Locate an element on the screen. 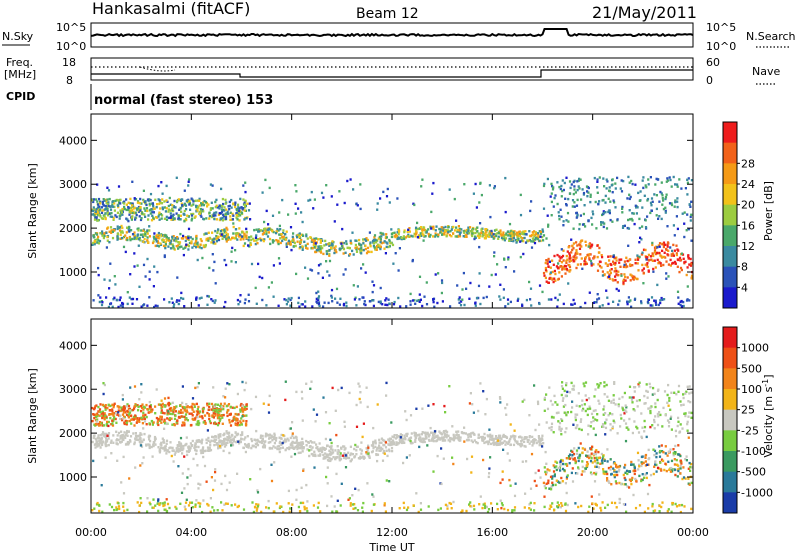  colorbar-segment is located at coordinates (730, 277).